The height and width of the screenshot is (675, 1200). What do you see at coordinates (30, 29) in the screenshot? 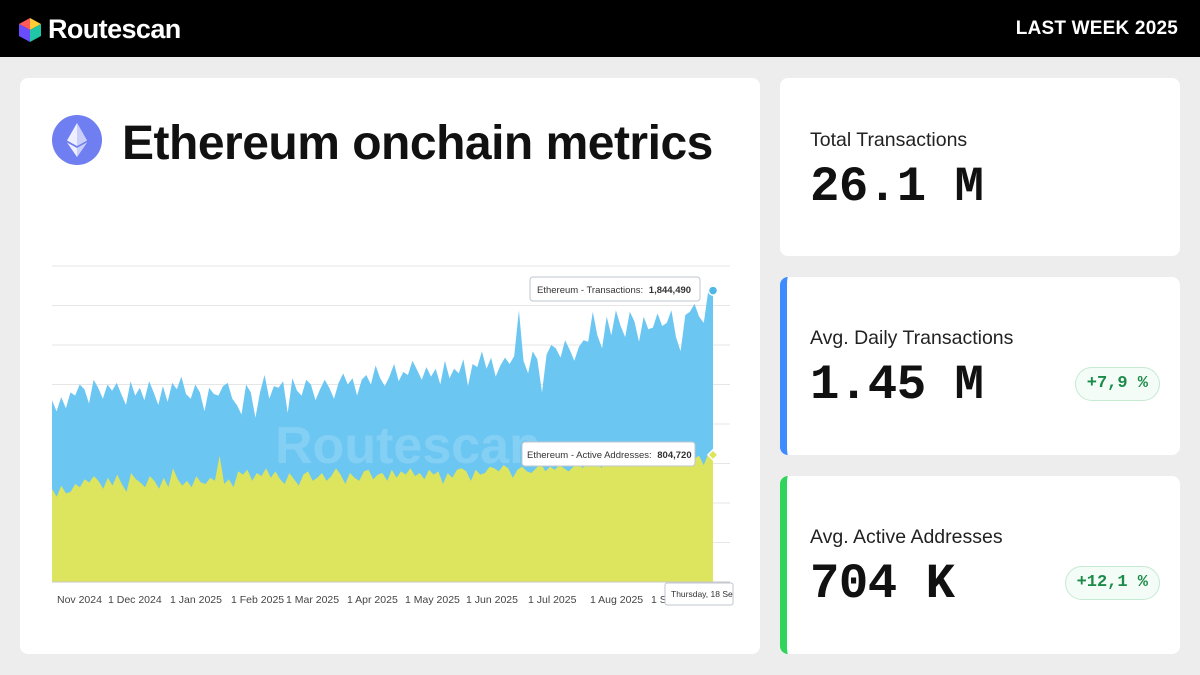
I see `routescan-logo-icon` at bounding box center [30, 29].